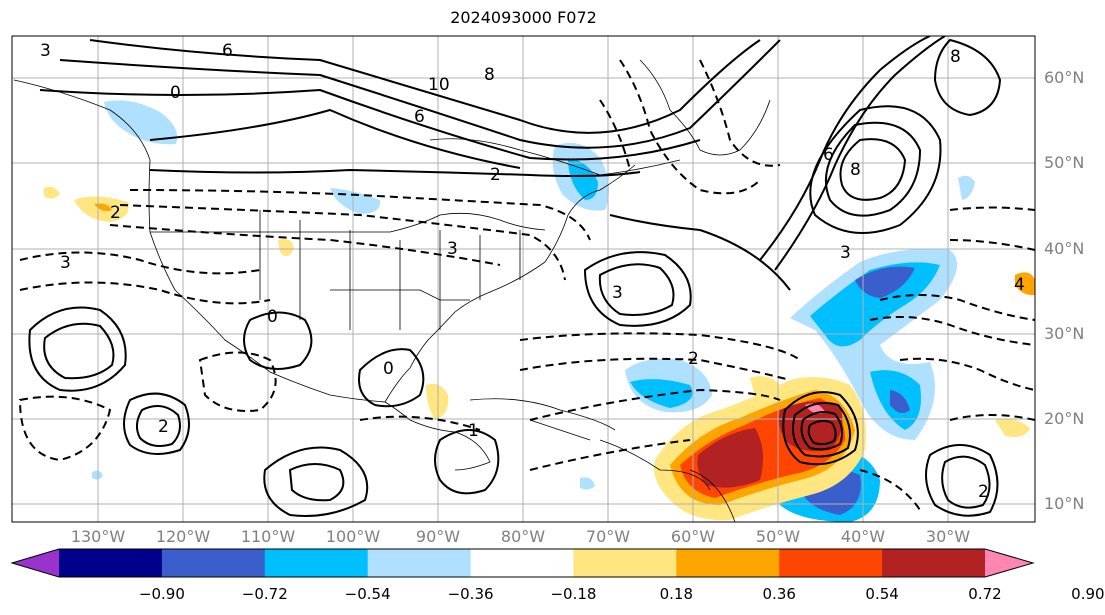  What do you see at coordinates (473, 431) in the screenshot?
I see `contour-label: 1` at bounding box center [473, 431].